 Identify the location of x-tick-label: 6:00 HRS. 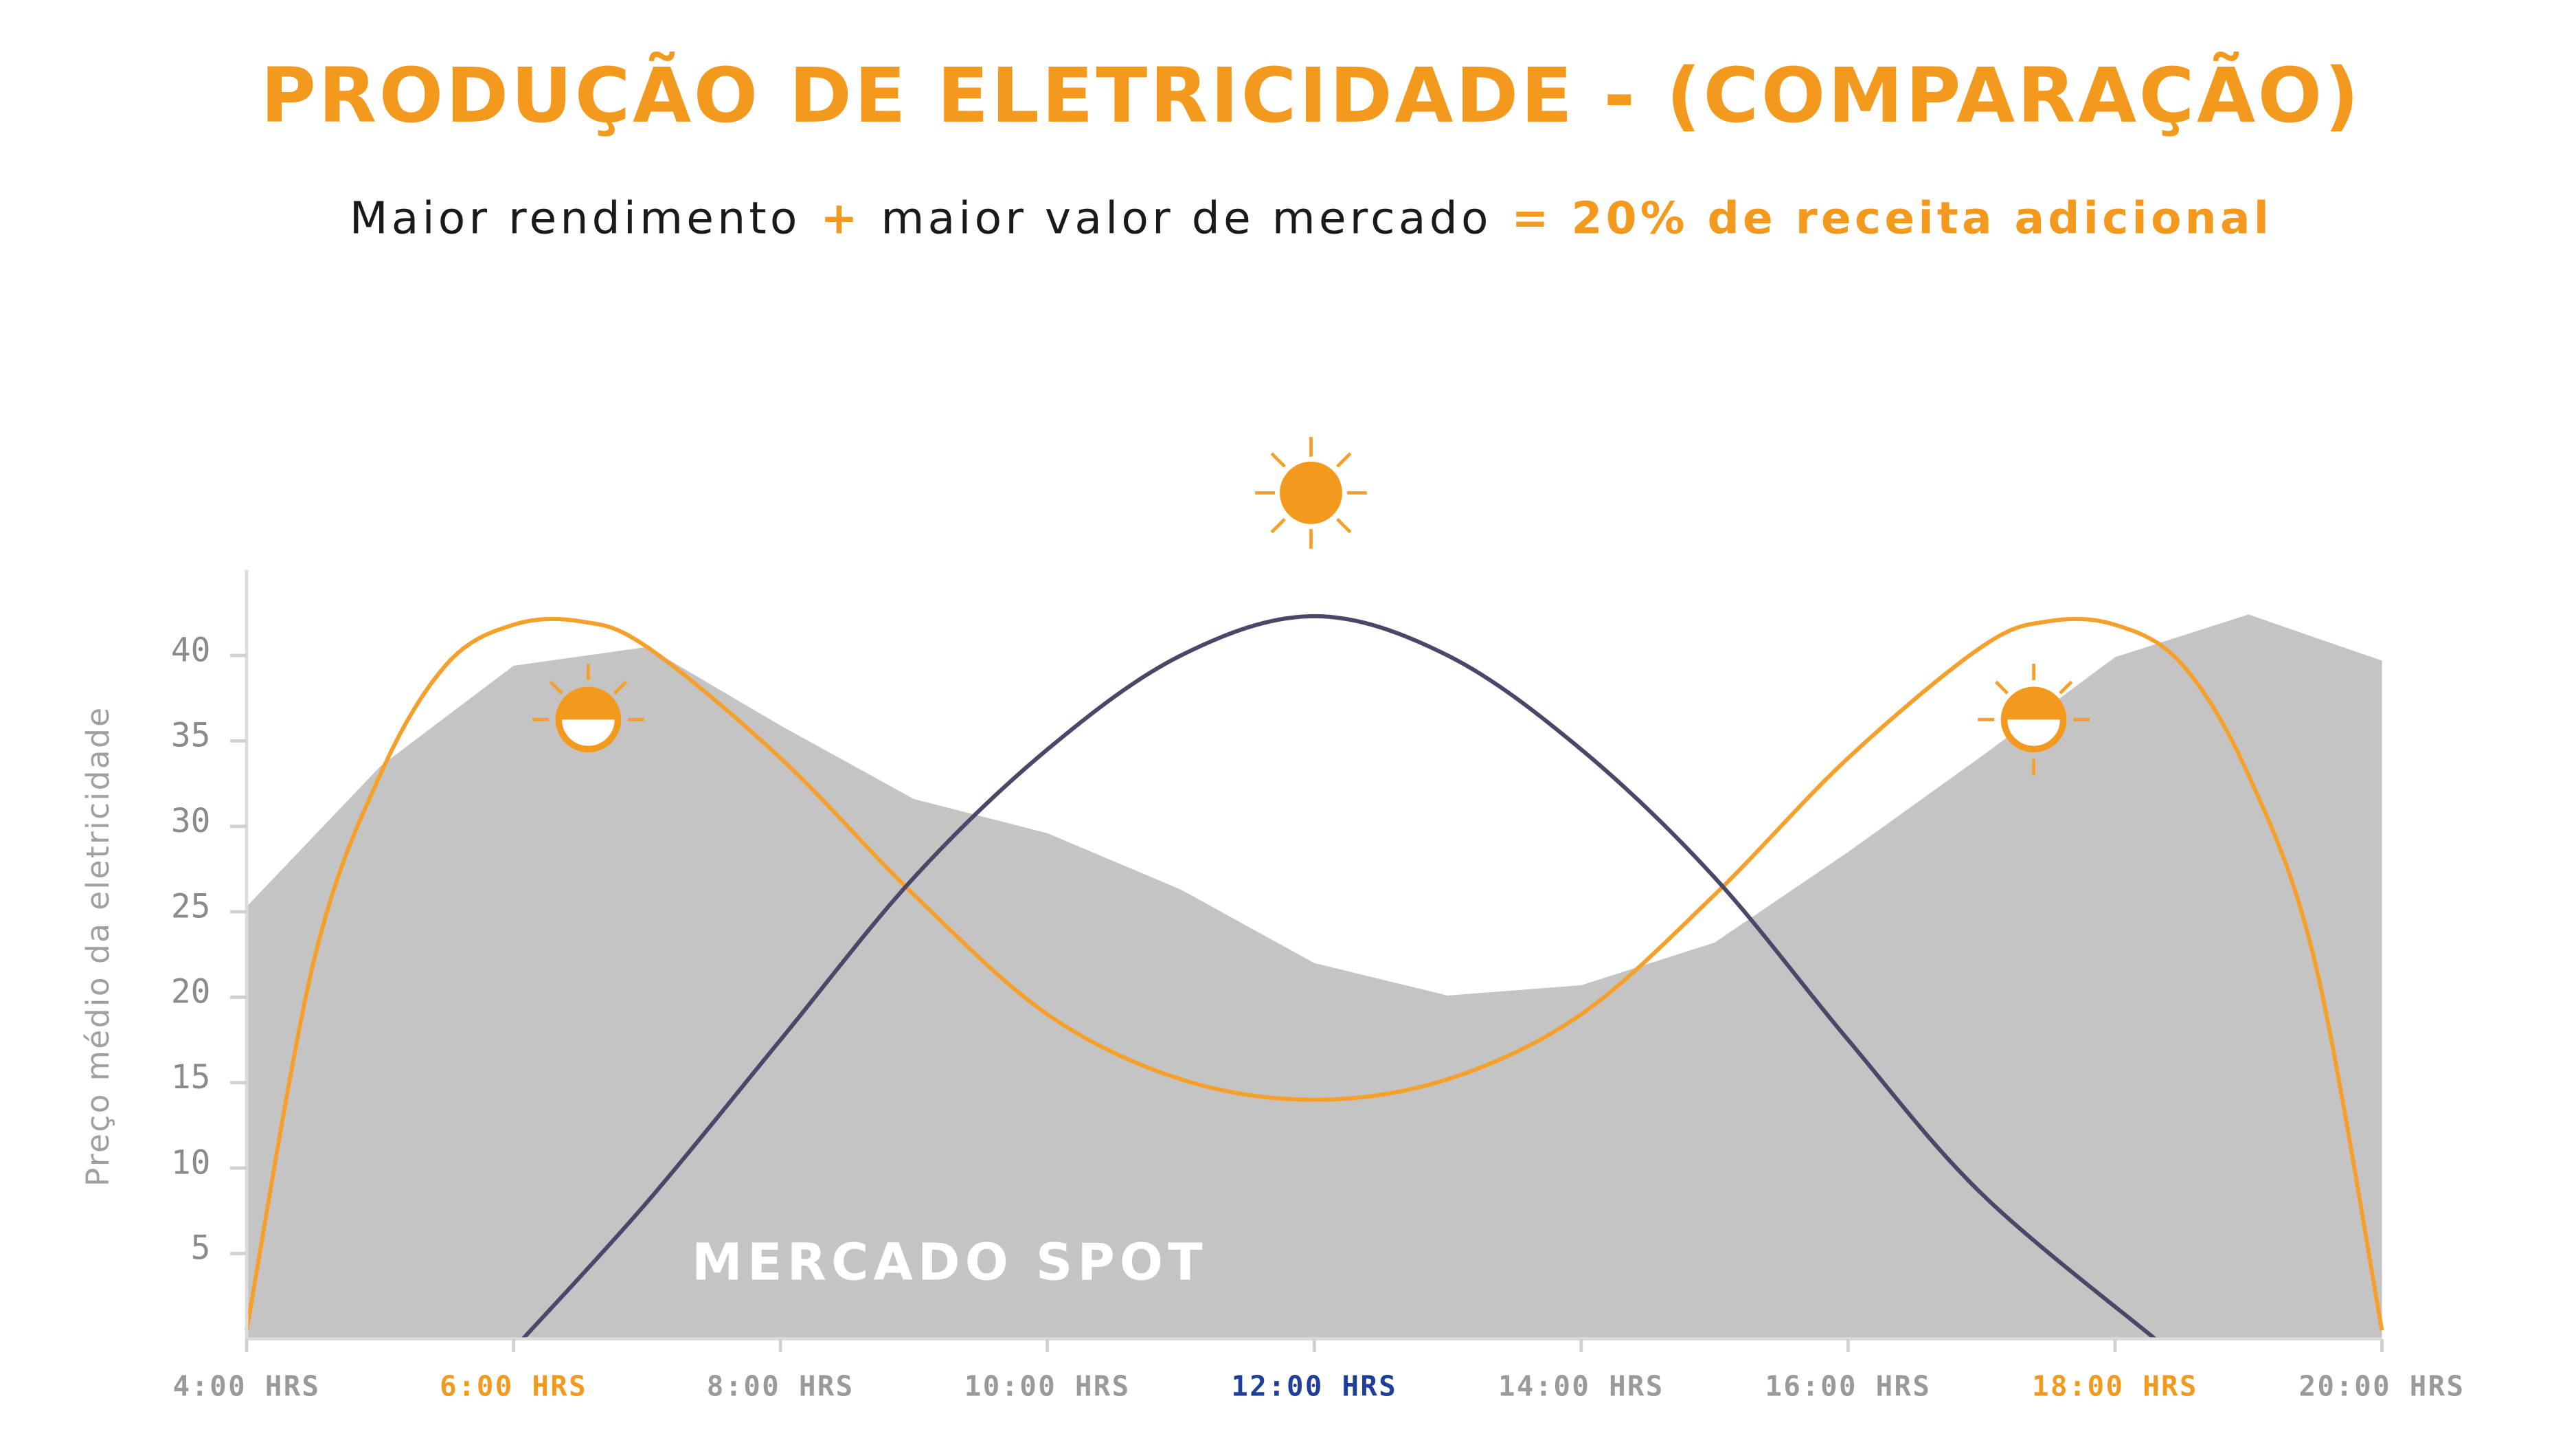
(513, 1386).